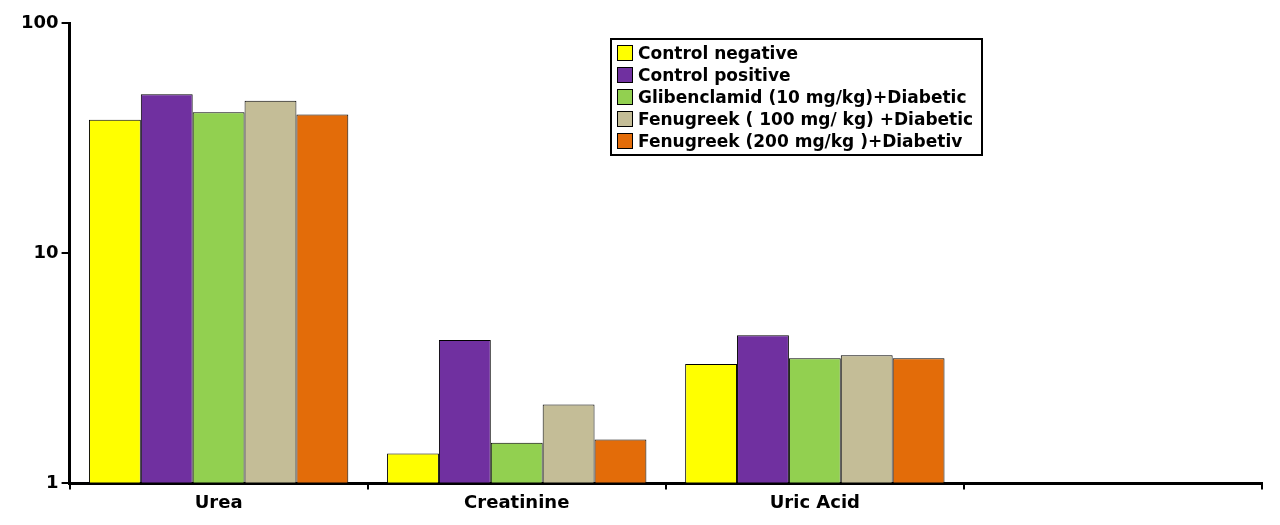 This screenshot has width=1280, height=525. Describe the element at coordinates (40, 21) in the screenshot. I see `y-tick-label: 100` at that location.